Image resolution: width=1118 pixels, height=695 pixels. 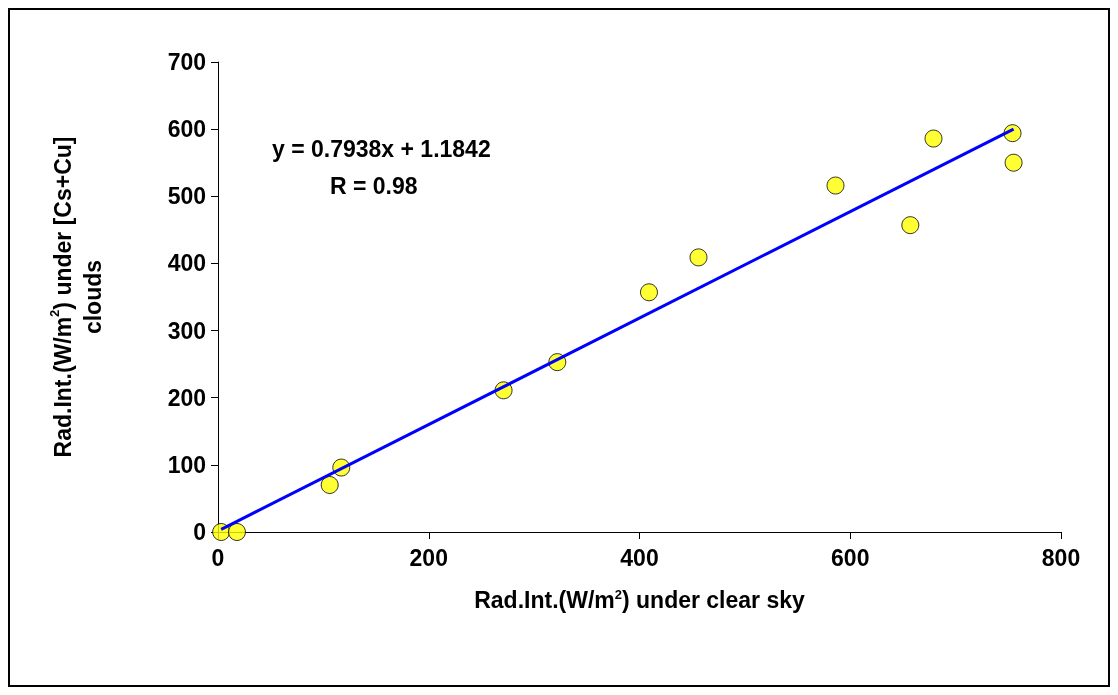 What do you see at coordinates (186, 62) in the screenshot?
I see `y-tick-label: 700` at bounding box center [186, 62].